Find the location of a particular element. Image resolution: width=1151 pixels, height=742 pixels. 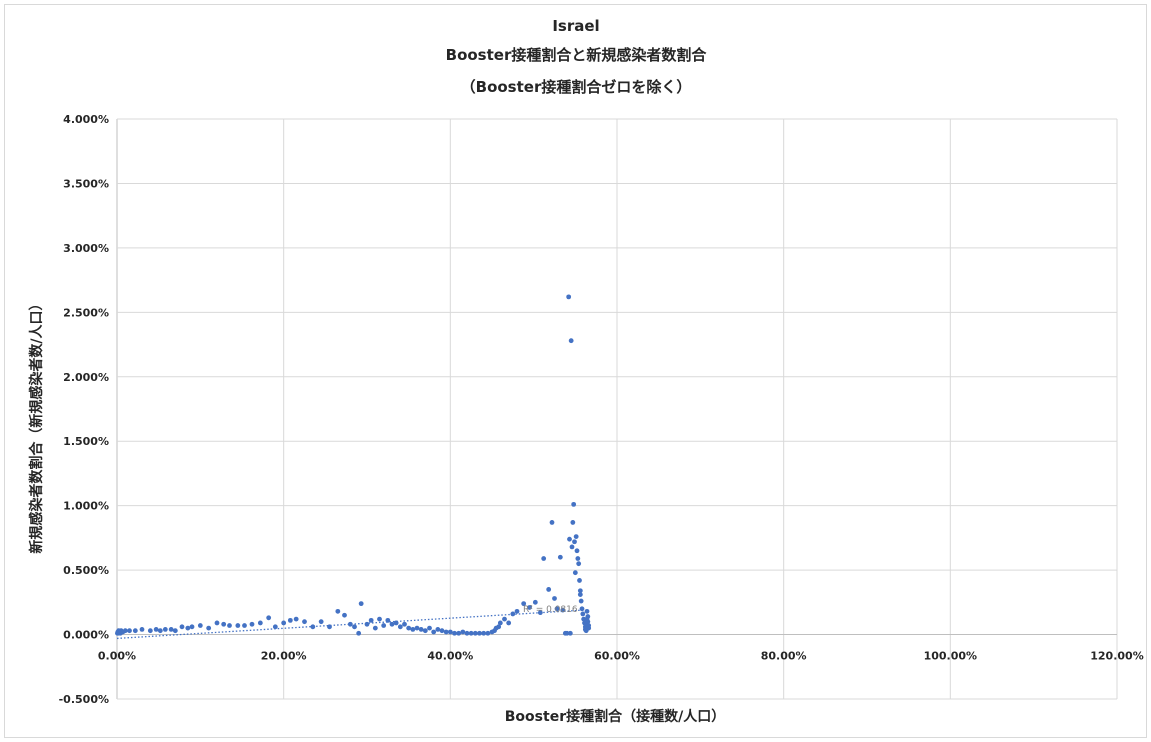

x-tick-label: 0.00% is located at coordinates (117, 656).